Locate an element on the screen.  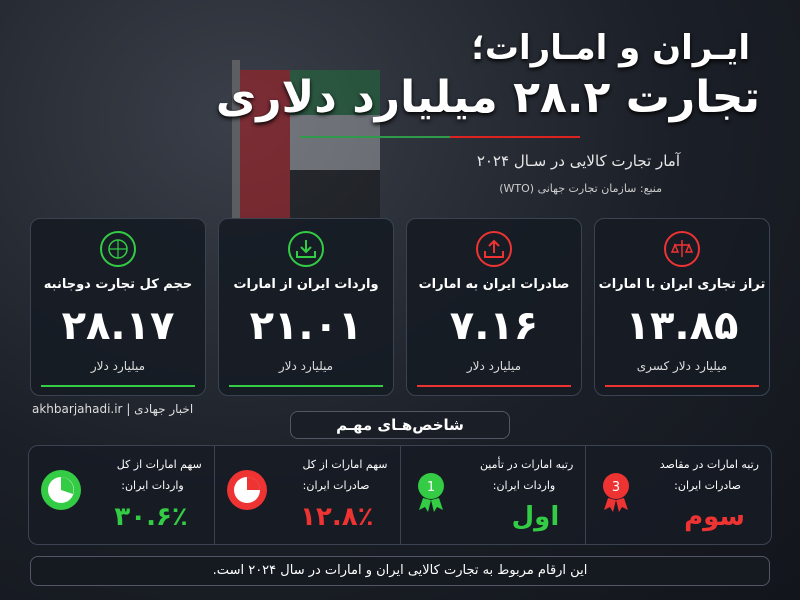
indicator-value: اول is located at coordinates (535, 517).